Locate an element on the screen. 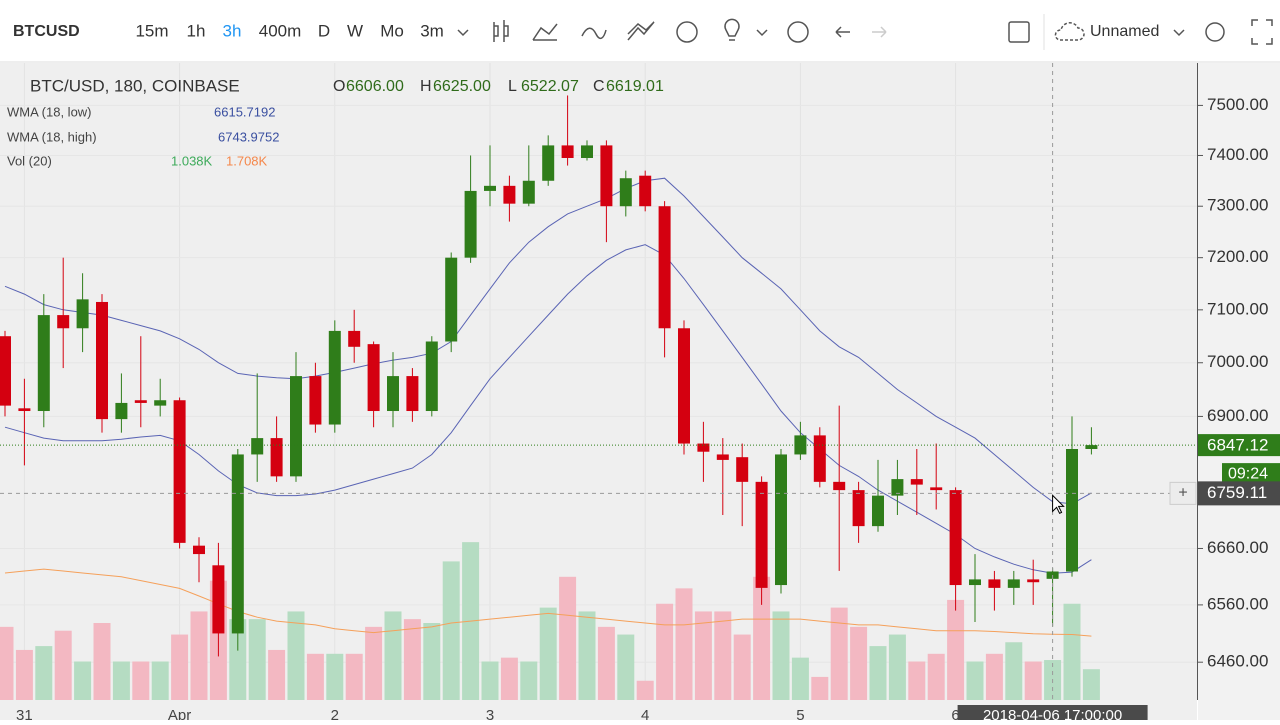 The image size is (1280, 725). study-name: WMA (18, high) is located at coordinates (52, 136).